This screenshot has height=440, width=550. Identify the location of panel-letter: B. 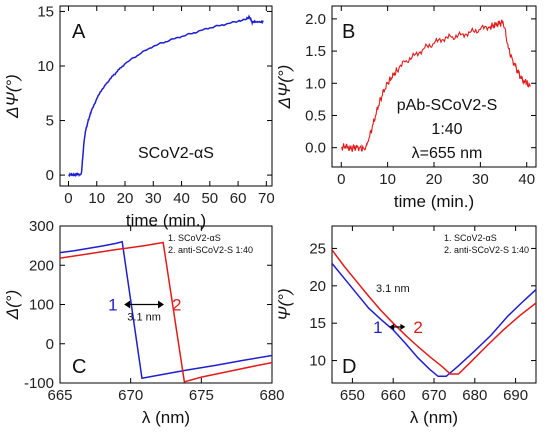
(348, 32).